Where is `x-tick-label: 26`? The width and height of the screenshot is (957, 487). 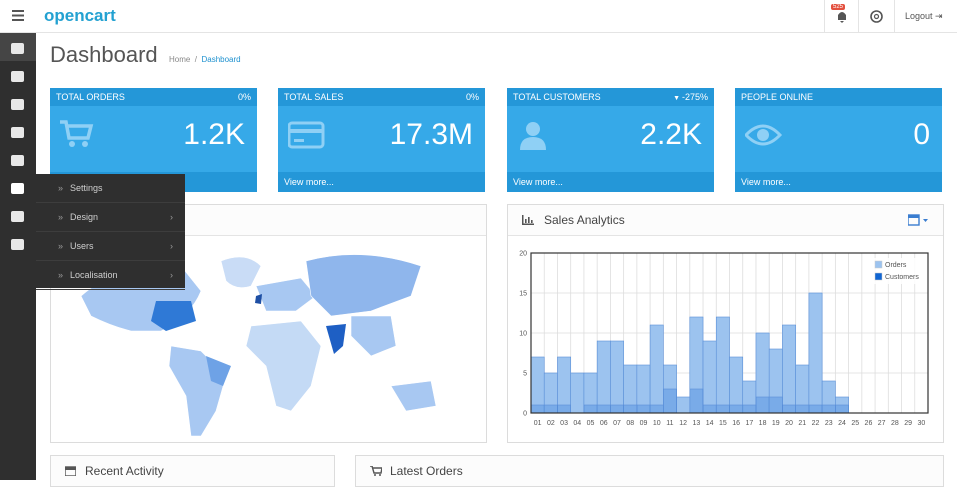 x-tick-label: 26 is located at coordinates (869, 423).